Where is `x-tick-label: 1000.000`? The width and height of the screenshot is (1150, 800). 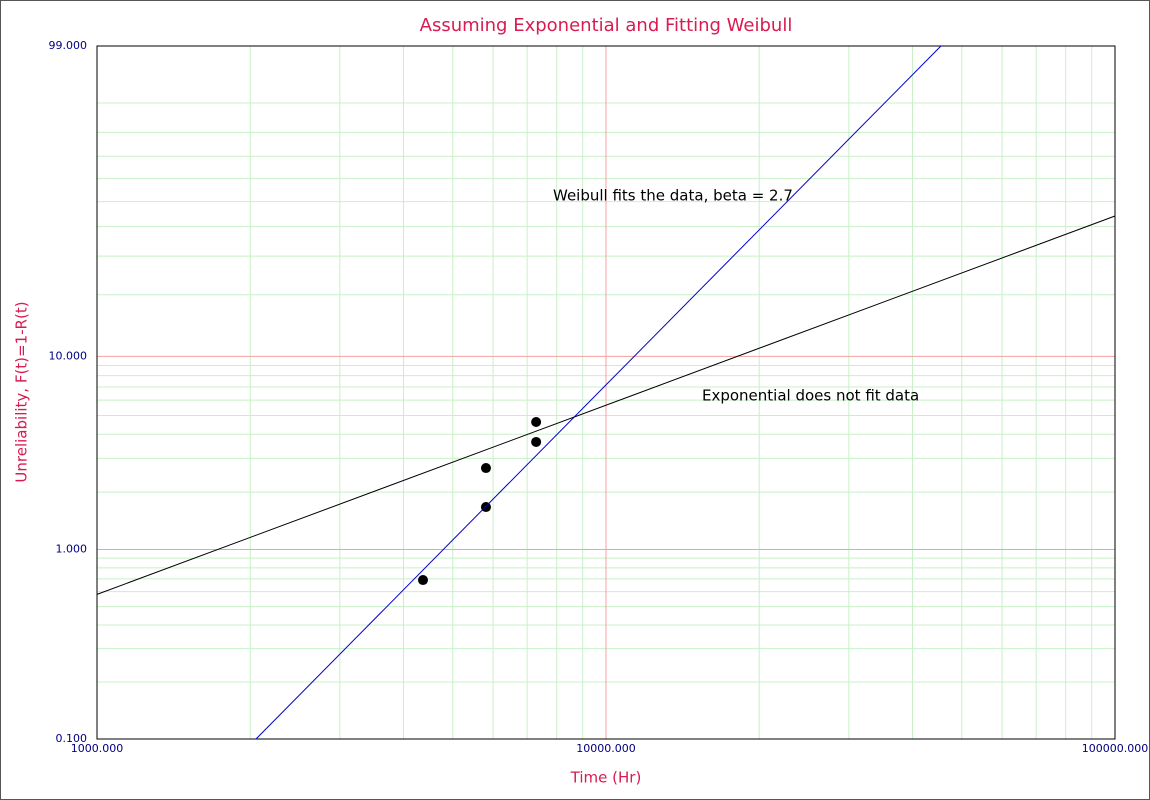 x-tick-label: 1000.000 is located at coordinates (97, 748).